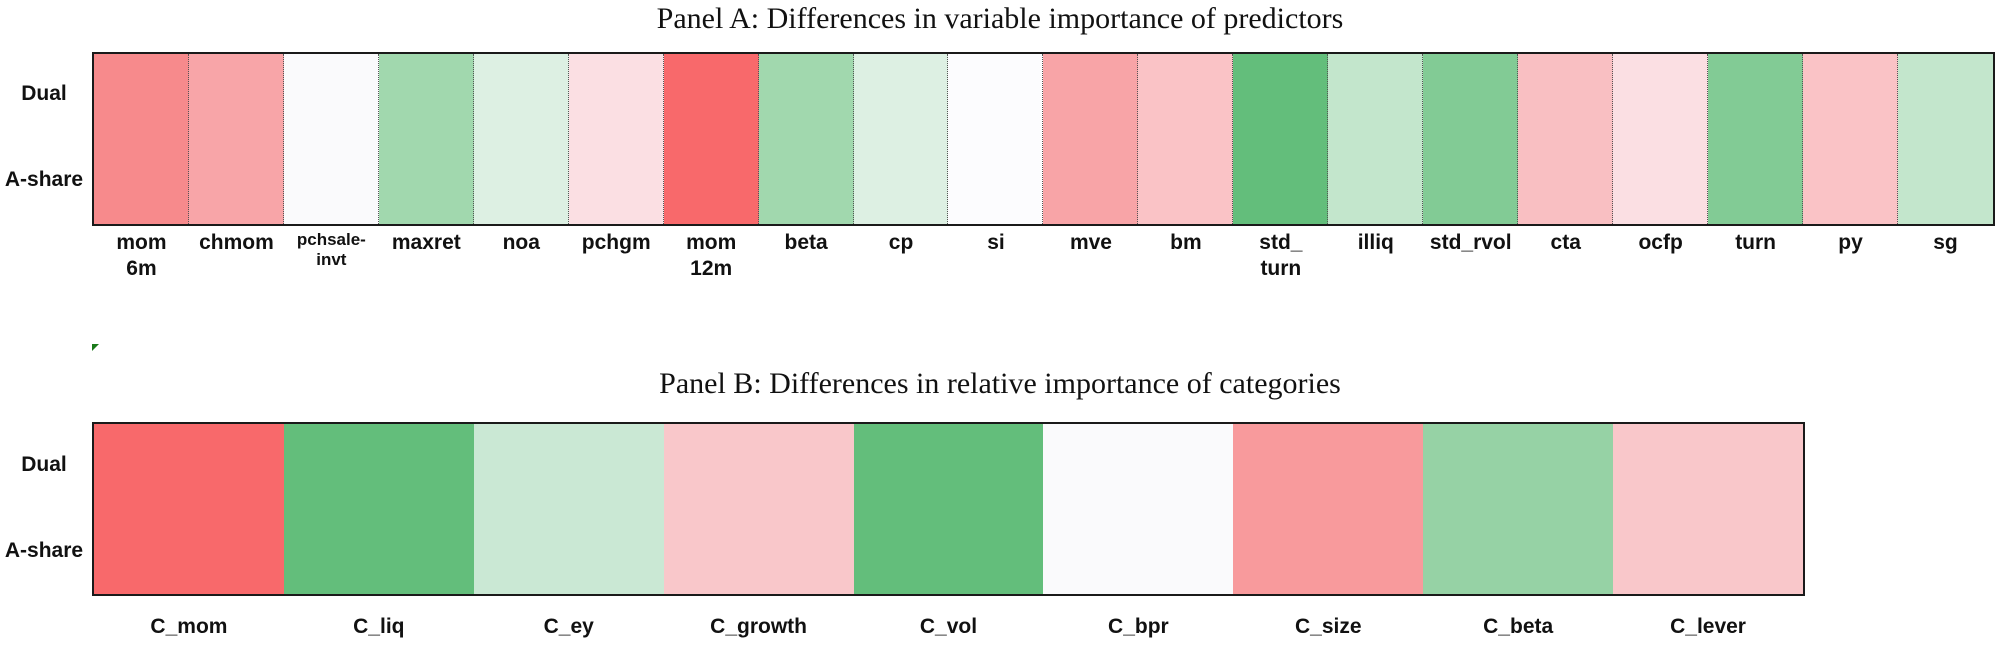 This screenshot has width=2000, height=651. I want to click on x-tick-label: beta, so click(806, 242).